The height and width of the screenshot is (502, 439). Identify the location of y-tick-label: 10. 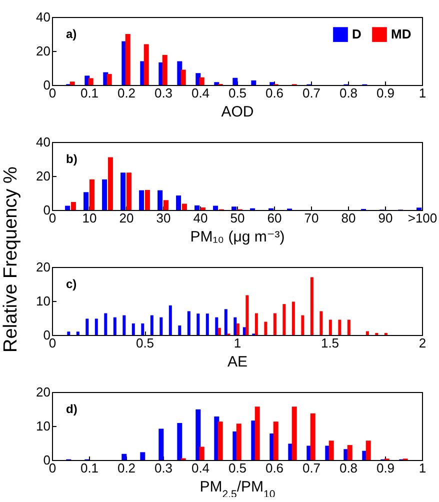
(43, 426).